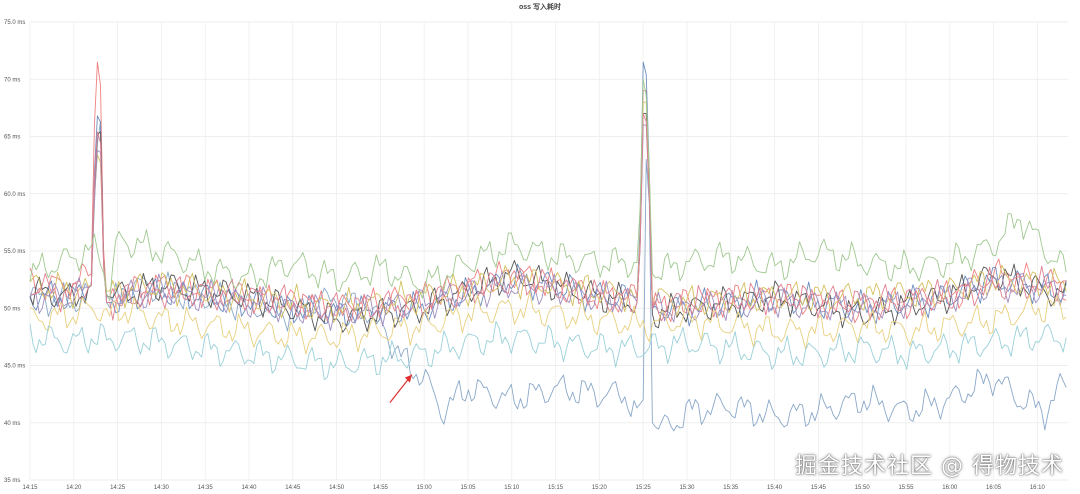 The image size is (1080, 494). I want to click on x-tick-label: 16:05, so click(994, 488).